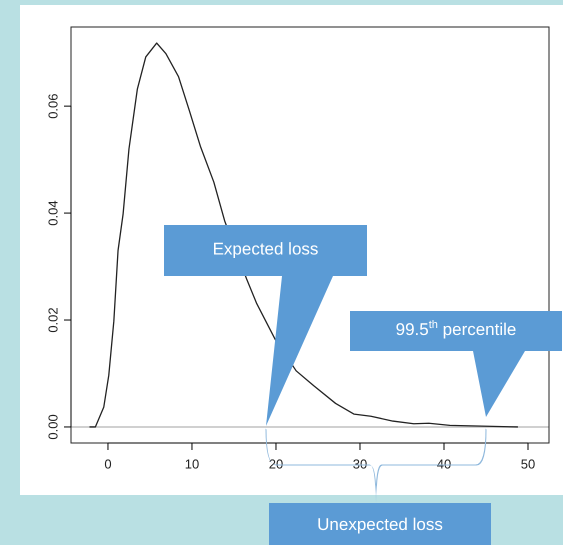  Describe the element at coordinates (108, 464) in the screenshot. I see `x-tick-label: 0` at that location.